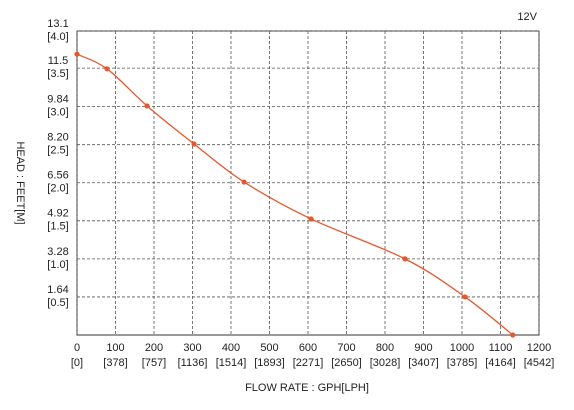  I want to click on x-tick-sublabel: [2271], so click(308, 363).